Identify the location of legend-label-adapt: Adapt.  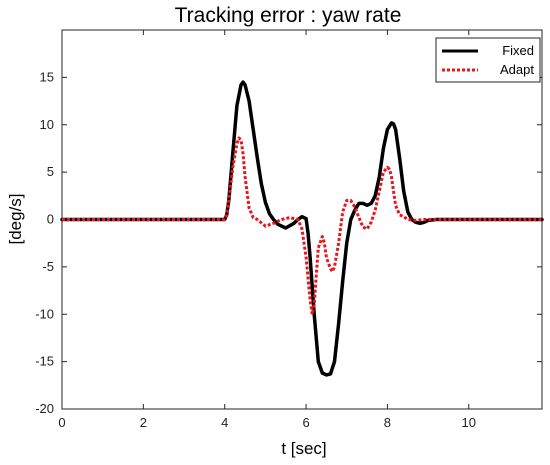
(517, 69).